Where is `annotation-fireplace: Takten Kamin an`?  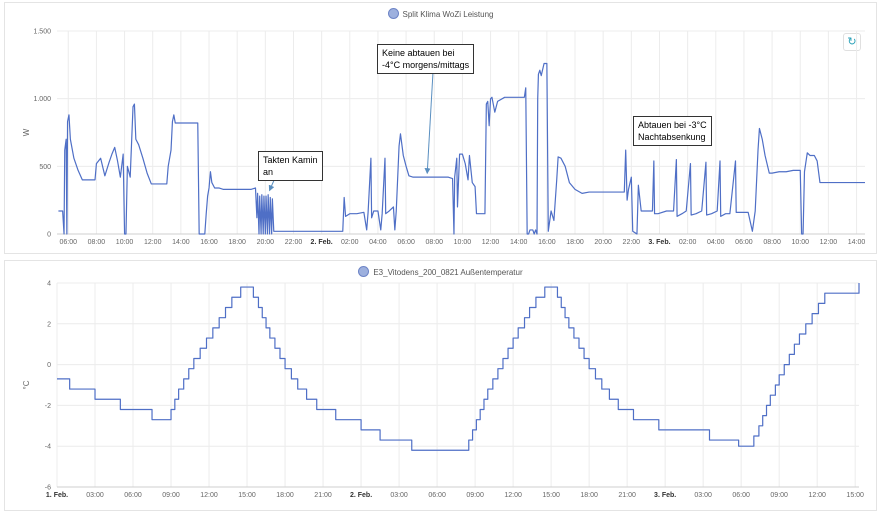
annotation-fireplace: Takten Kamin an is located at coordinates (290, 166).